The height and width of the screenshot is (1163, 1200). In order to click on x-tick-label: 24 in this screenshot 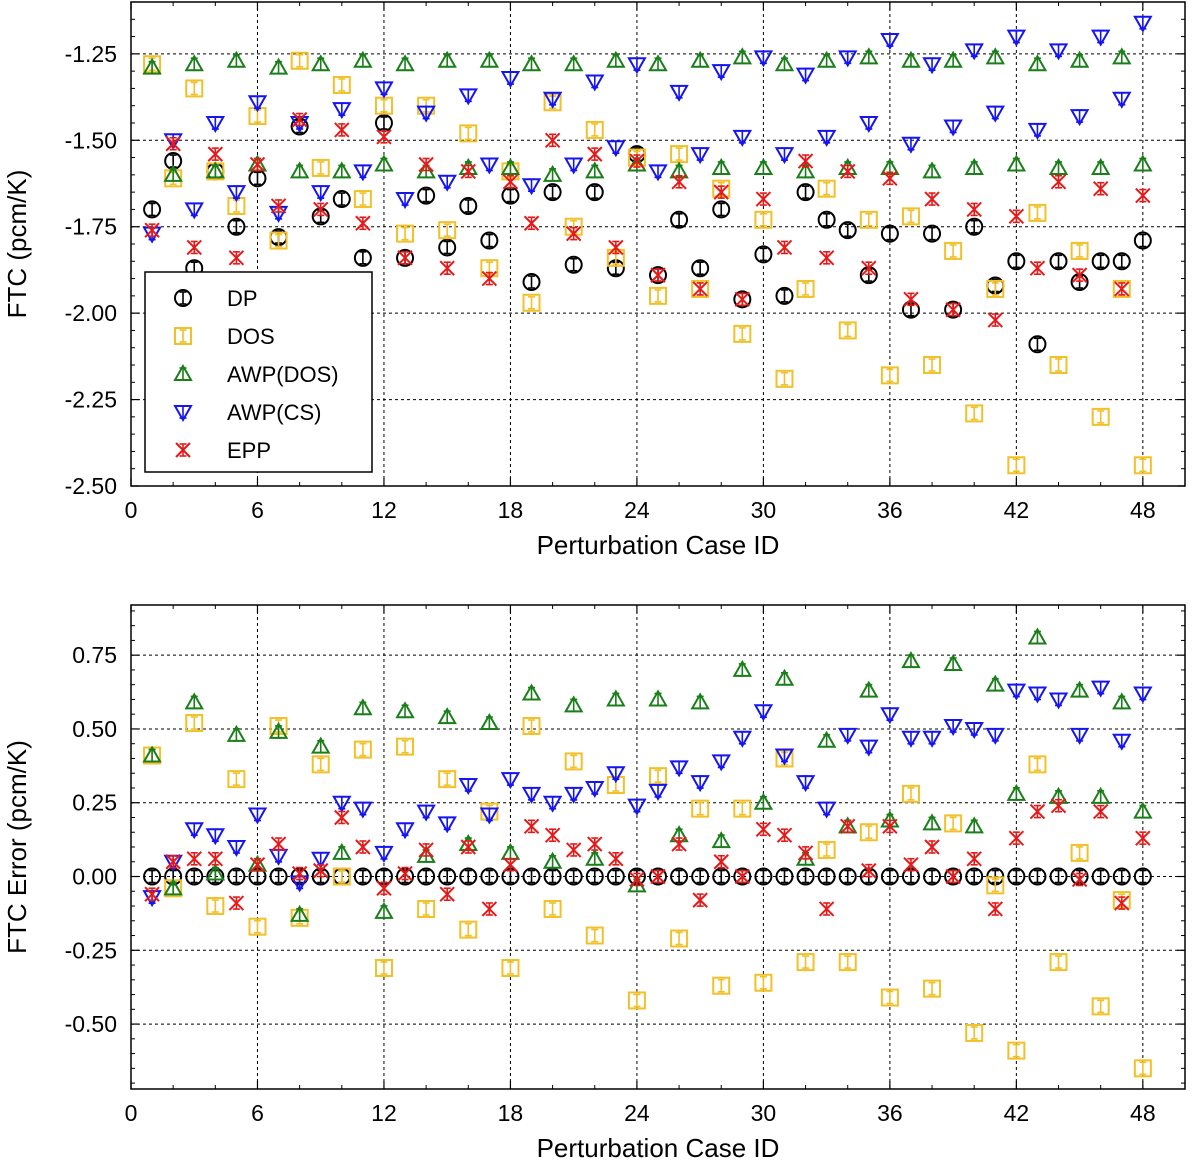, I will do `click(637, 510)`.